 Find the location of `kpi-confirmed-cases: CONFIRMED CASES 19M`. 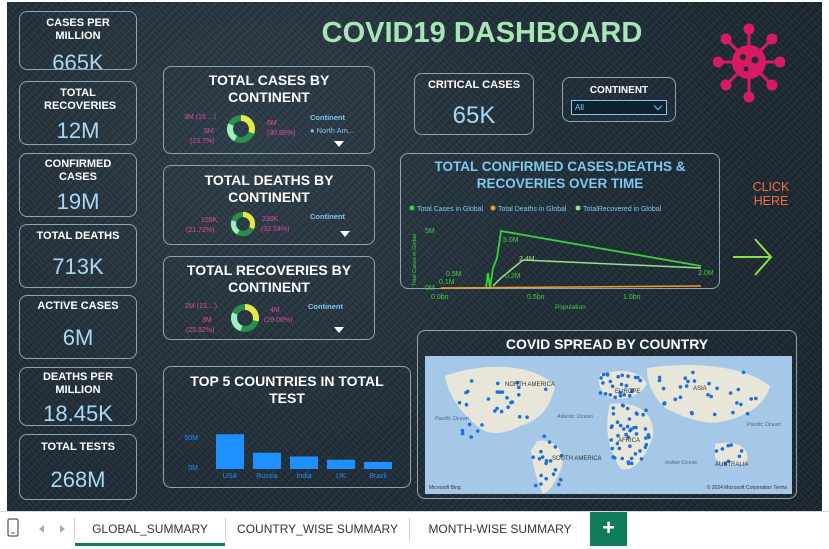

kpi-confirmed-cases: CONFIRMED CASES 19M is located at coordinates (78, 185).